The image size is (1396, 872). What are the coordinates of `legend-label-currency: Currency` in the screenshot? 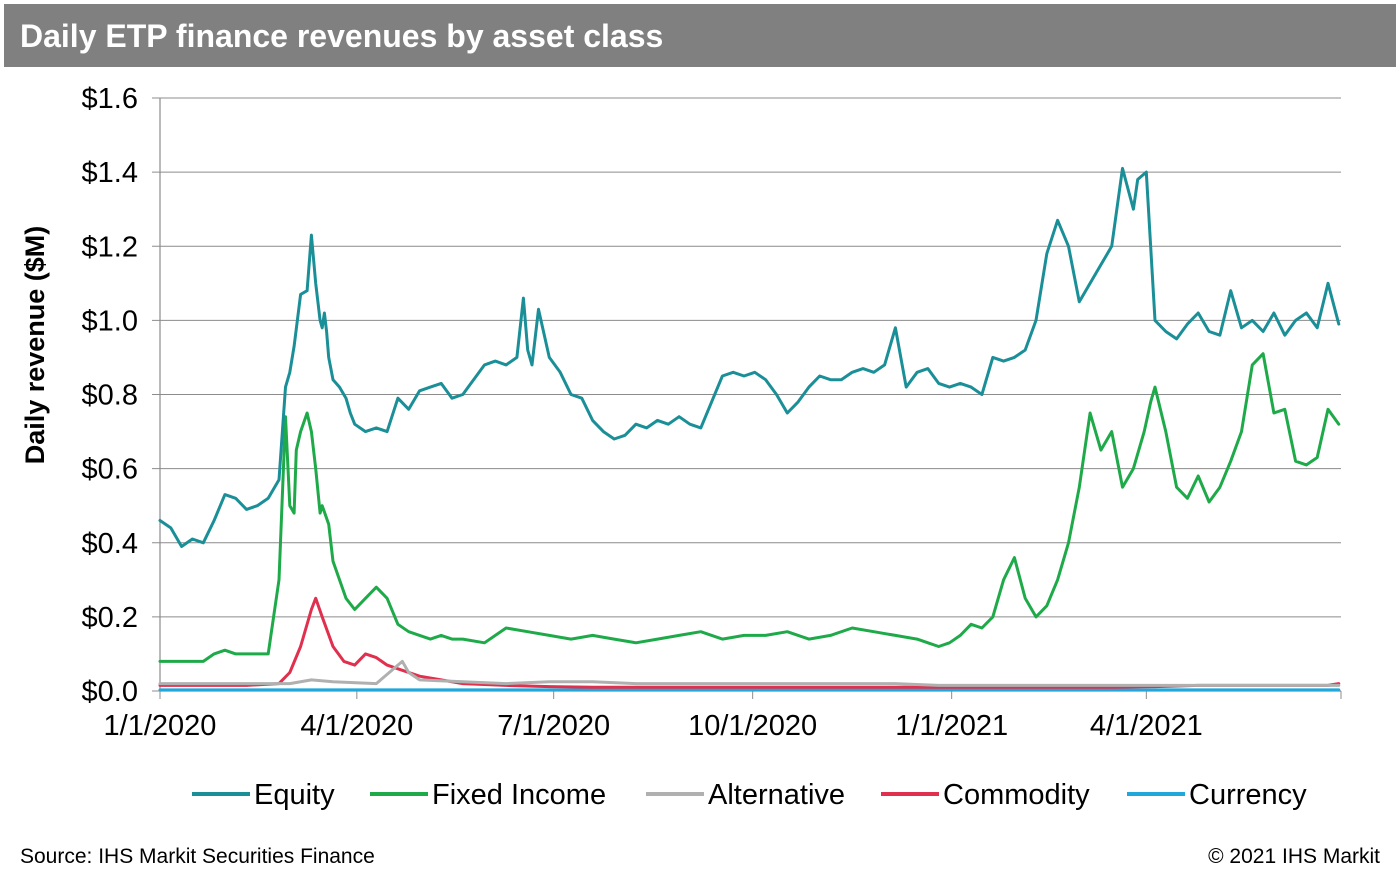 It's located at (1248, 795).